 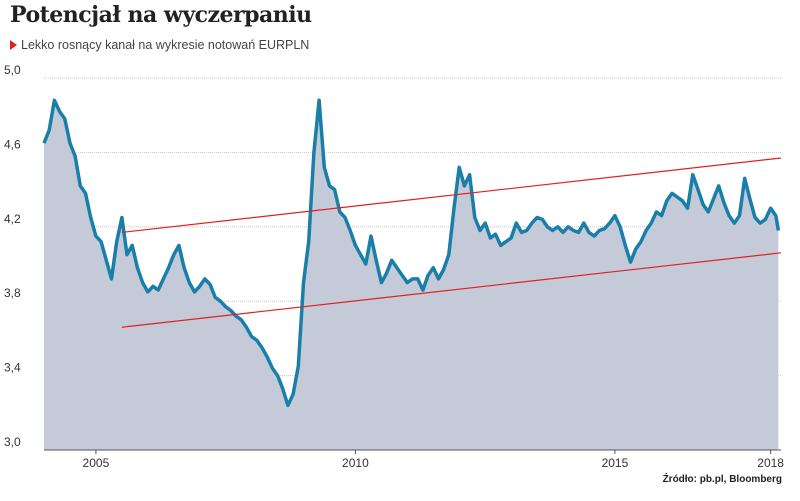 I want to click on source-note: Źródło: pb.pl, Bloomberg, so click(x=722, y=479).